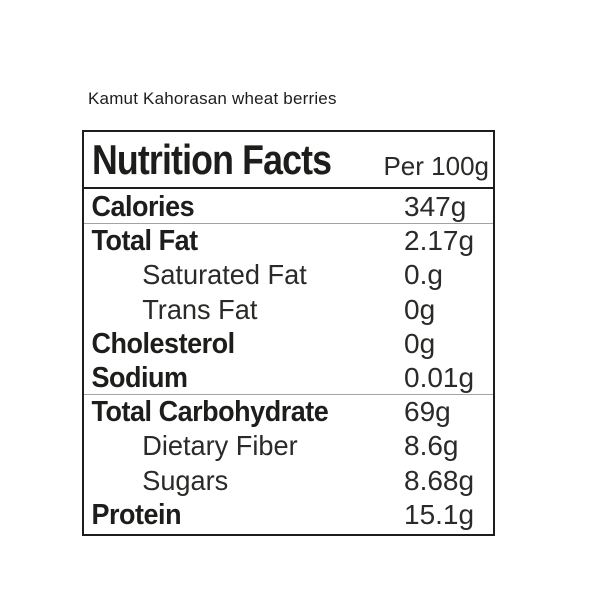 This screenshot has width=600, height=600. Describe the element at coordinates (439, 480) in the screenshot. I see `nutrient-value: 8.68g` at that location.